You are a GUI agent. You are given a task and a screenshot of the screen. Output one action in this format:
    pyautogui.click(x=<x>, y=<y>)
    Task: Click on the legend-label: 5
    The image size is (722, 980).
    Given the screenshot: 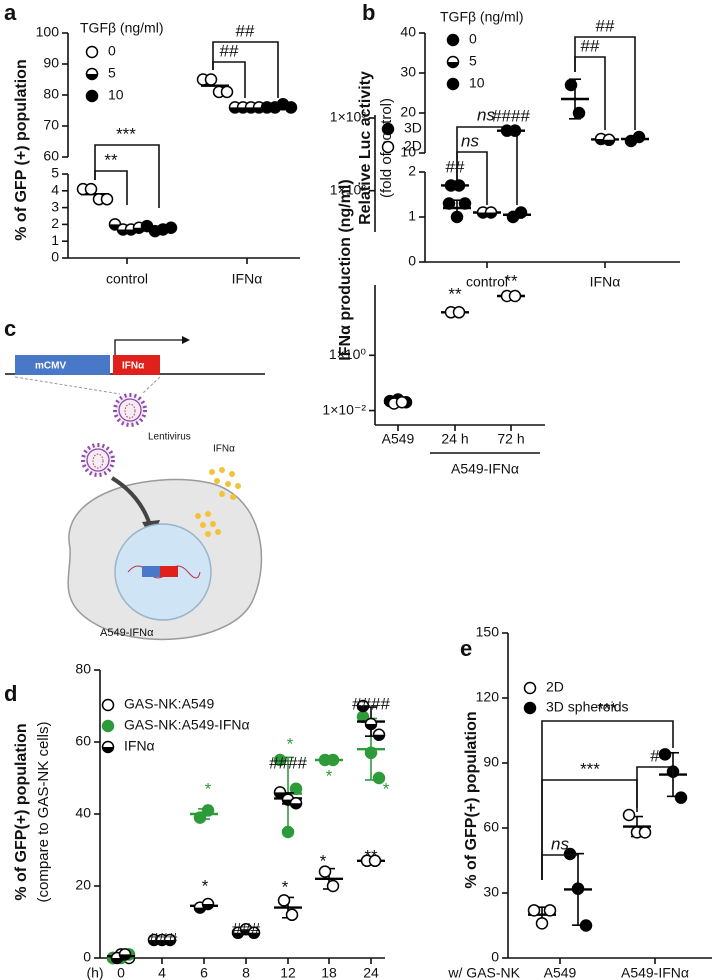 What is the action you would take?
    pyautogui.click(x=112, y=73)
    